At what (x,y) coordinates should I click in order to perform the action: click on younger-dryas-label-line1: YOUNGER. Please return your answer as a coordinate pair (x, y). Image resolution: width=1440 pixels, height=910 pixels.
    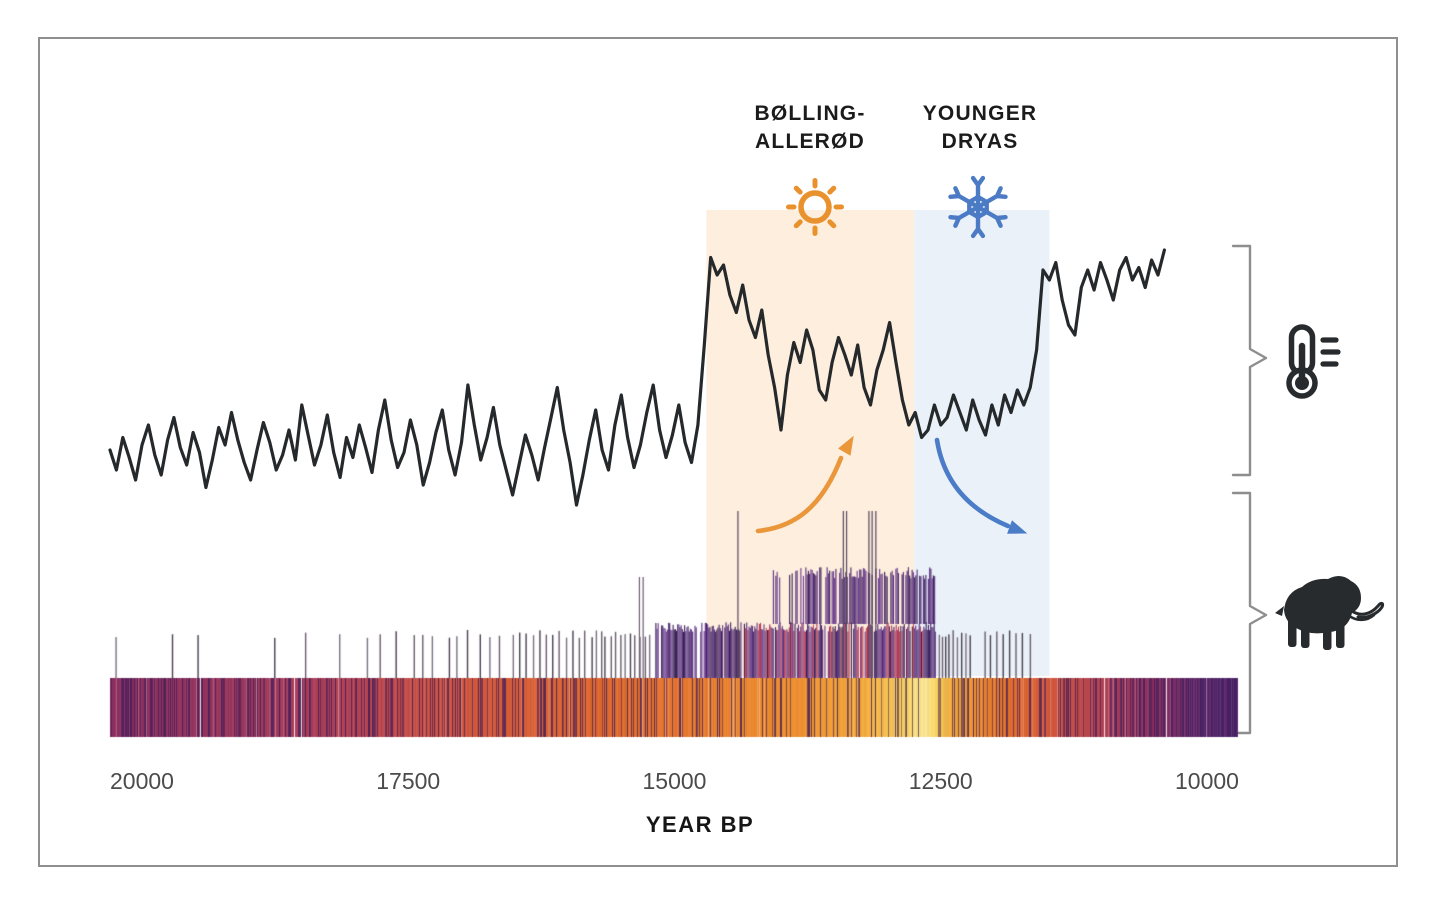
    Looking at the image, I should click on (980, 113).